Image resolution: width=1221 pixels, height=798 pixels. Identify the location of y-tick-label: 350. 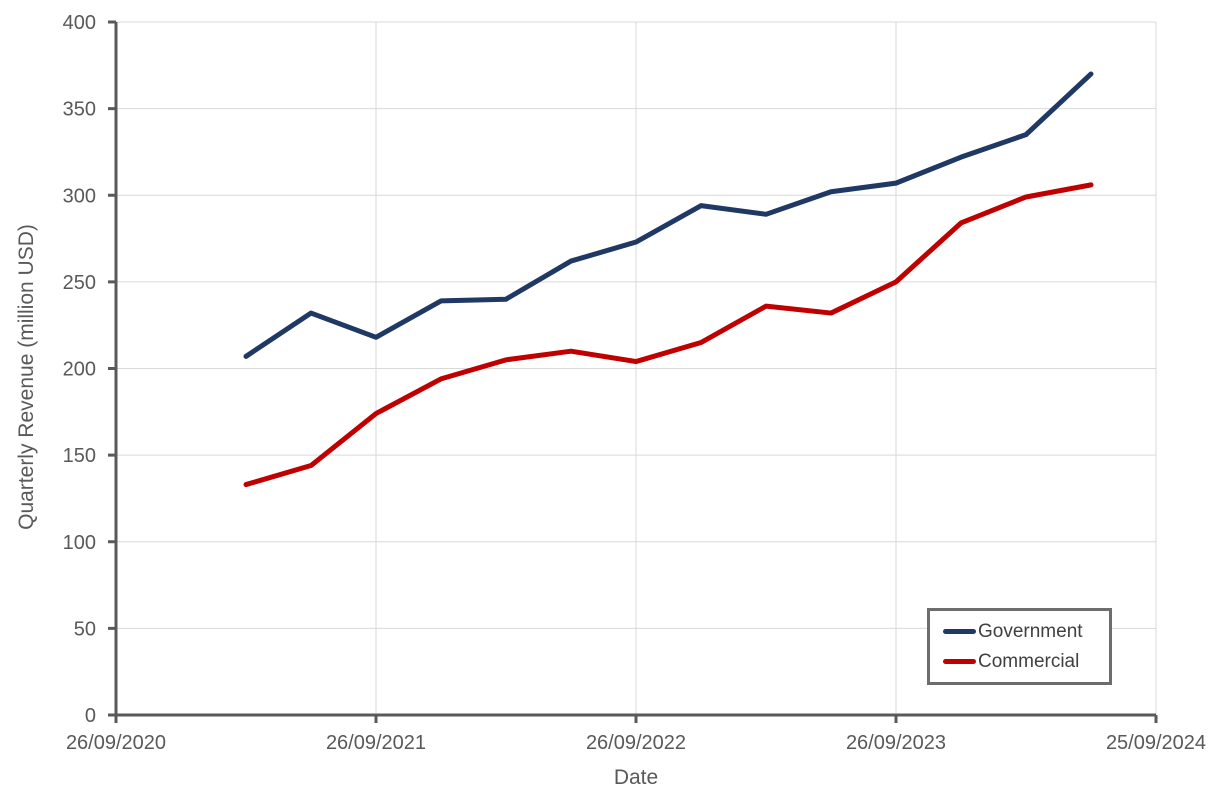
(79, 110).